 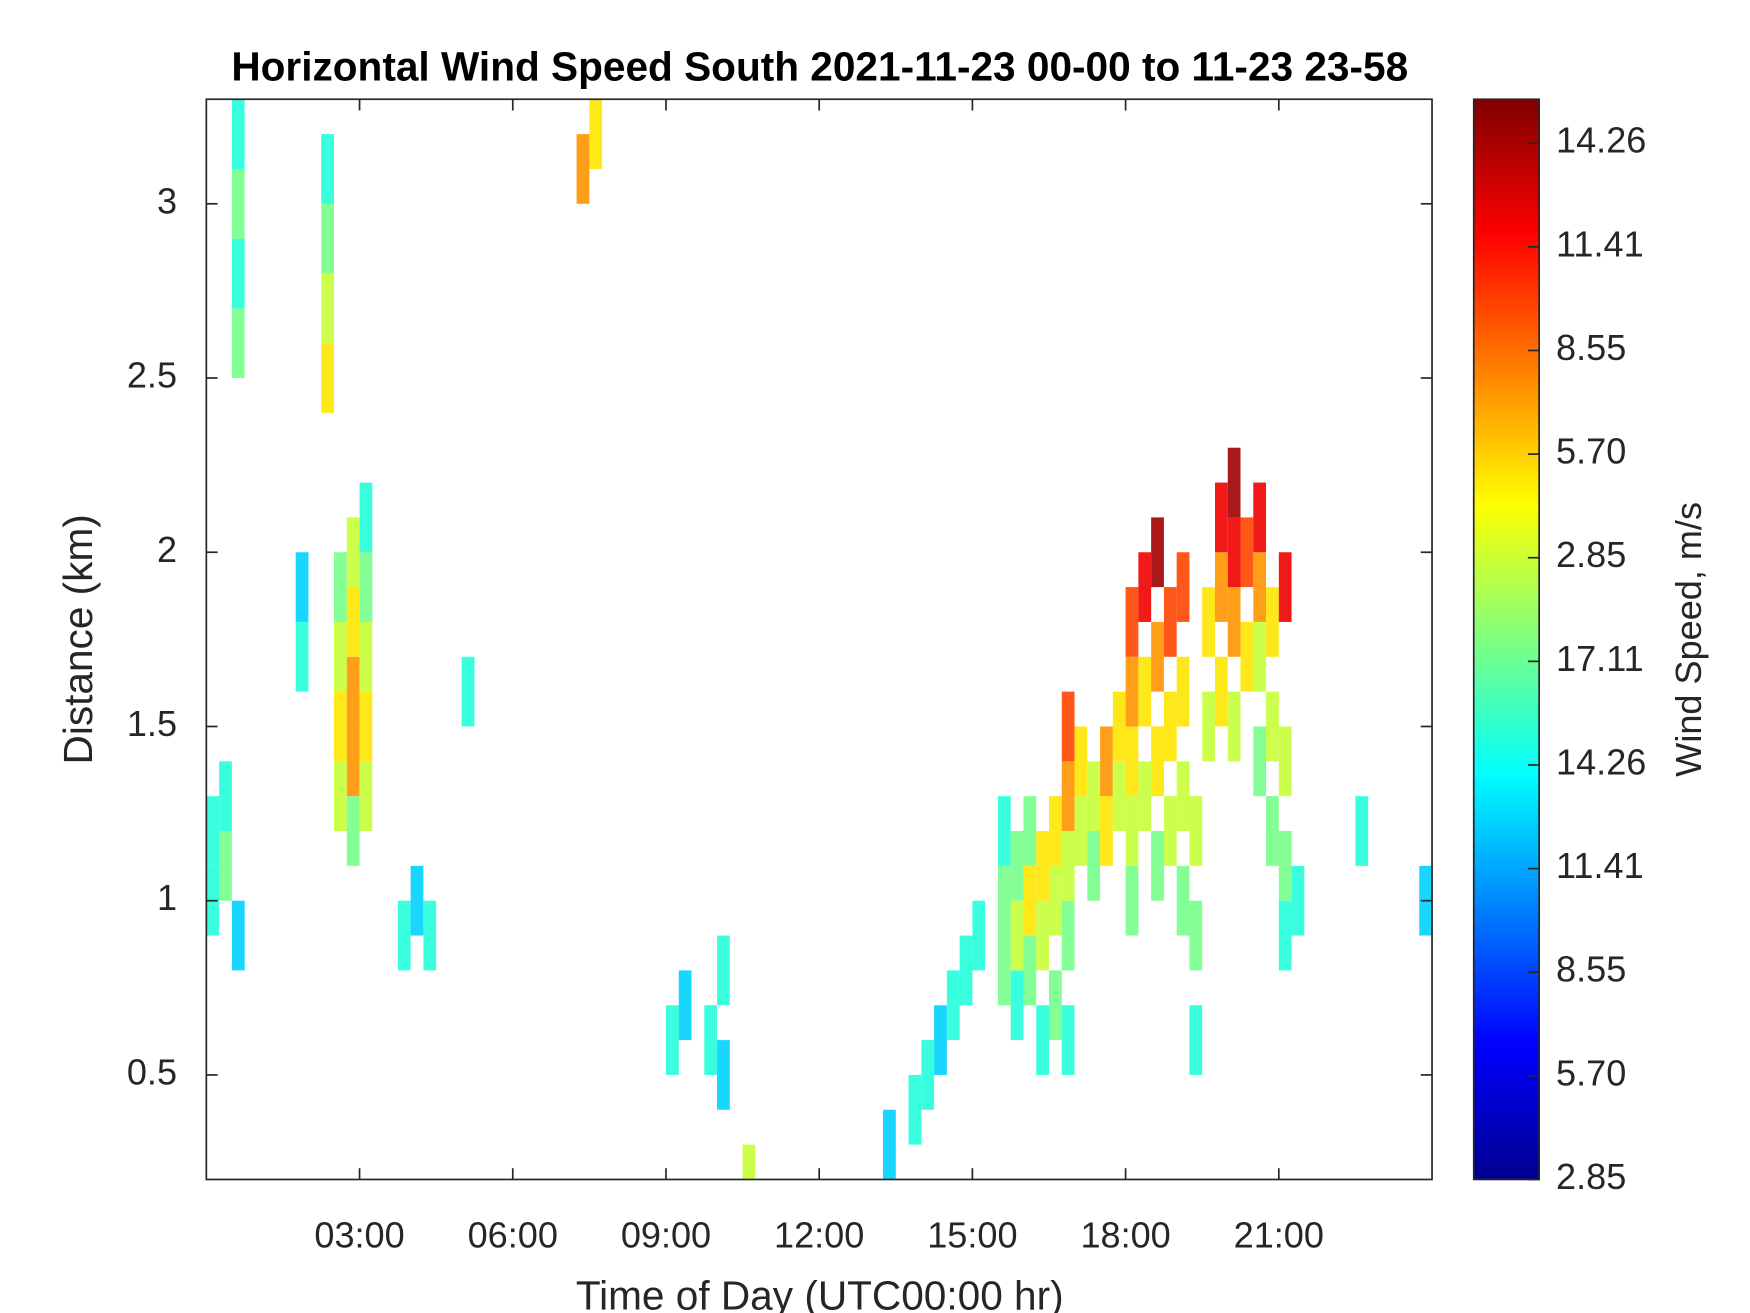 I want to click on y-axis-label: Distance (km), so click(x=78, y=639).